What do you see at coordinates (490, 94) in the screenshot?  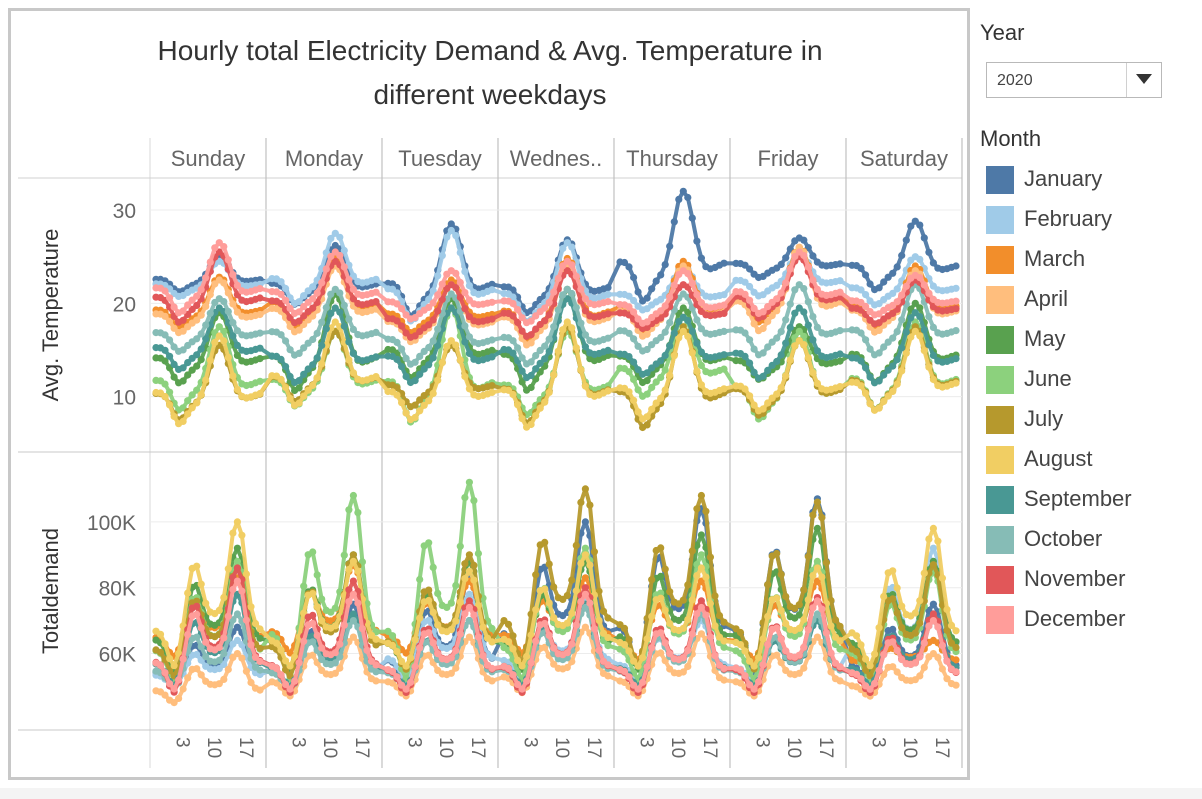 I see `chart-title-line-2: different weekdays` at bounding box center [490, 94].